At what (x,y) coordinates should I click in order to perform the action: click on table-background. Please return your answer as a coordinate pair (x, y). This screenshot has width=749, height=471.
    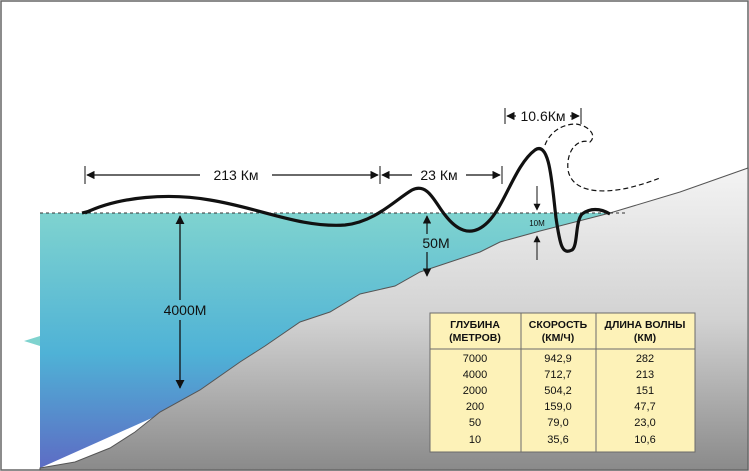
    Looking at the image, I should click on (562, 382).